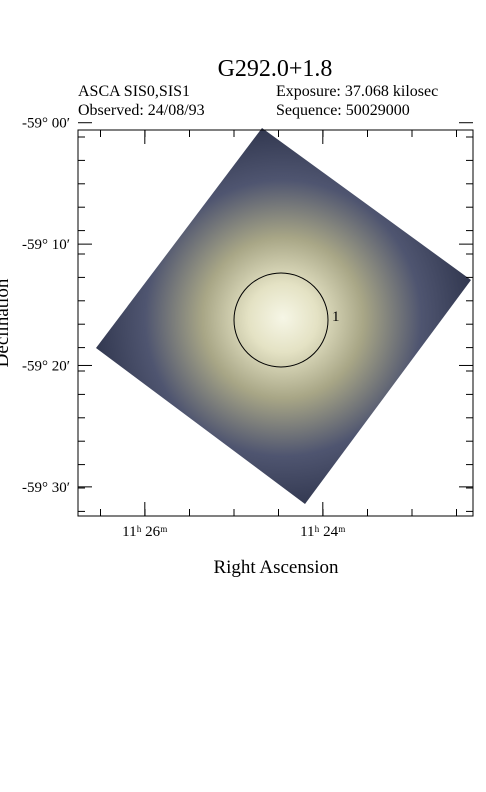 The height and width of the screenshot is (792, 486). I want to click on y-tick-label: -59° 00′, so click(46, 124).